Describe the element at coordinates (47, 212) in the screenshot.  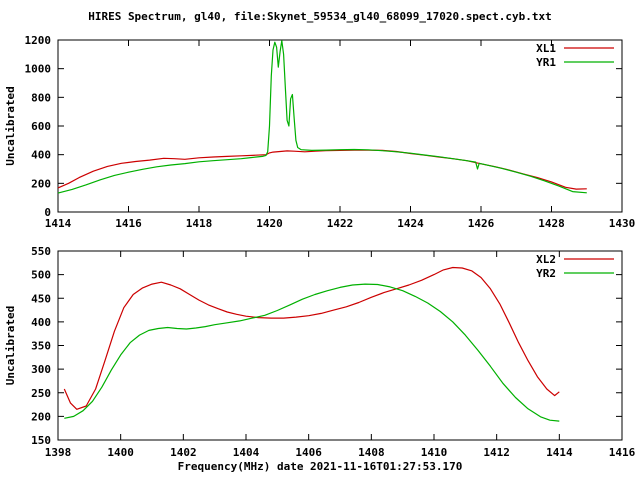
I see `y-tick-label: 0` at that location.